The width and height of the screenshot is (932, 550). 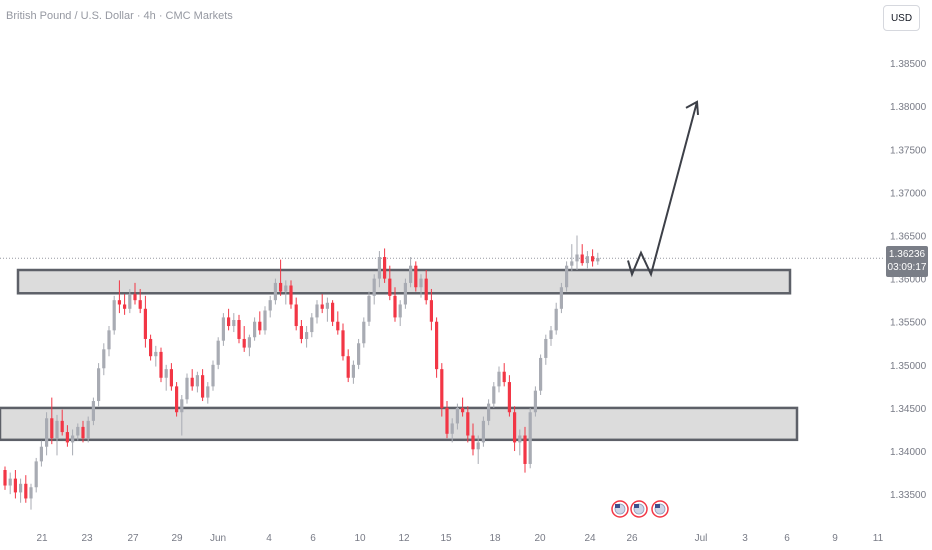 What do you see at coordinates (908, 409) in the screenshot?
I see `y-tick-label: 1.34500` at bounding box center [908, 409].